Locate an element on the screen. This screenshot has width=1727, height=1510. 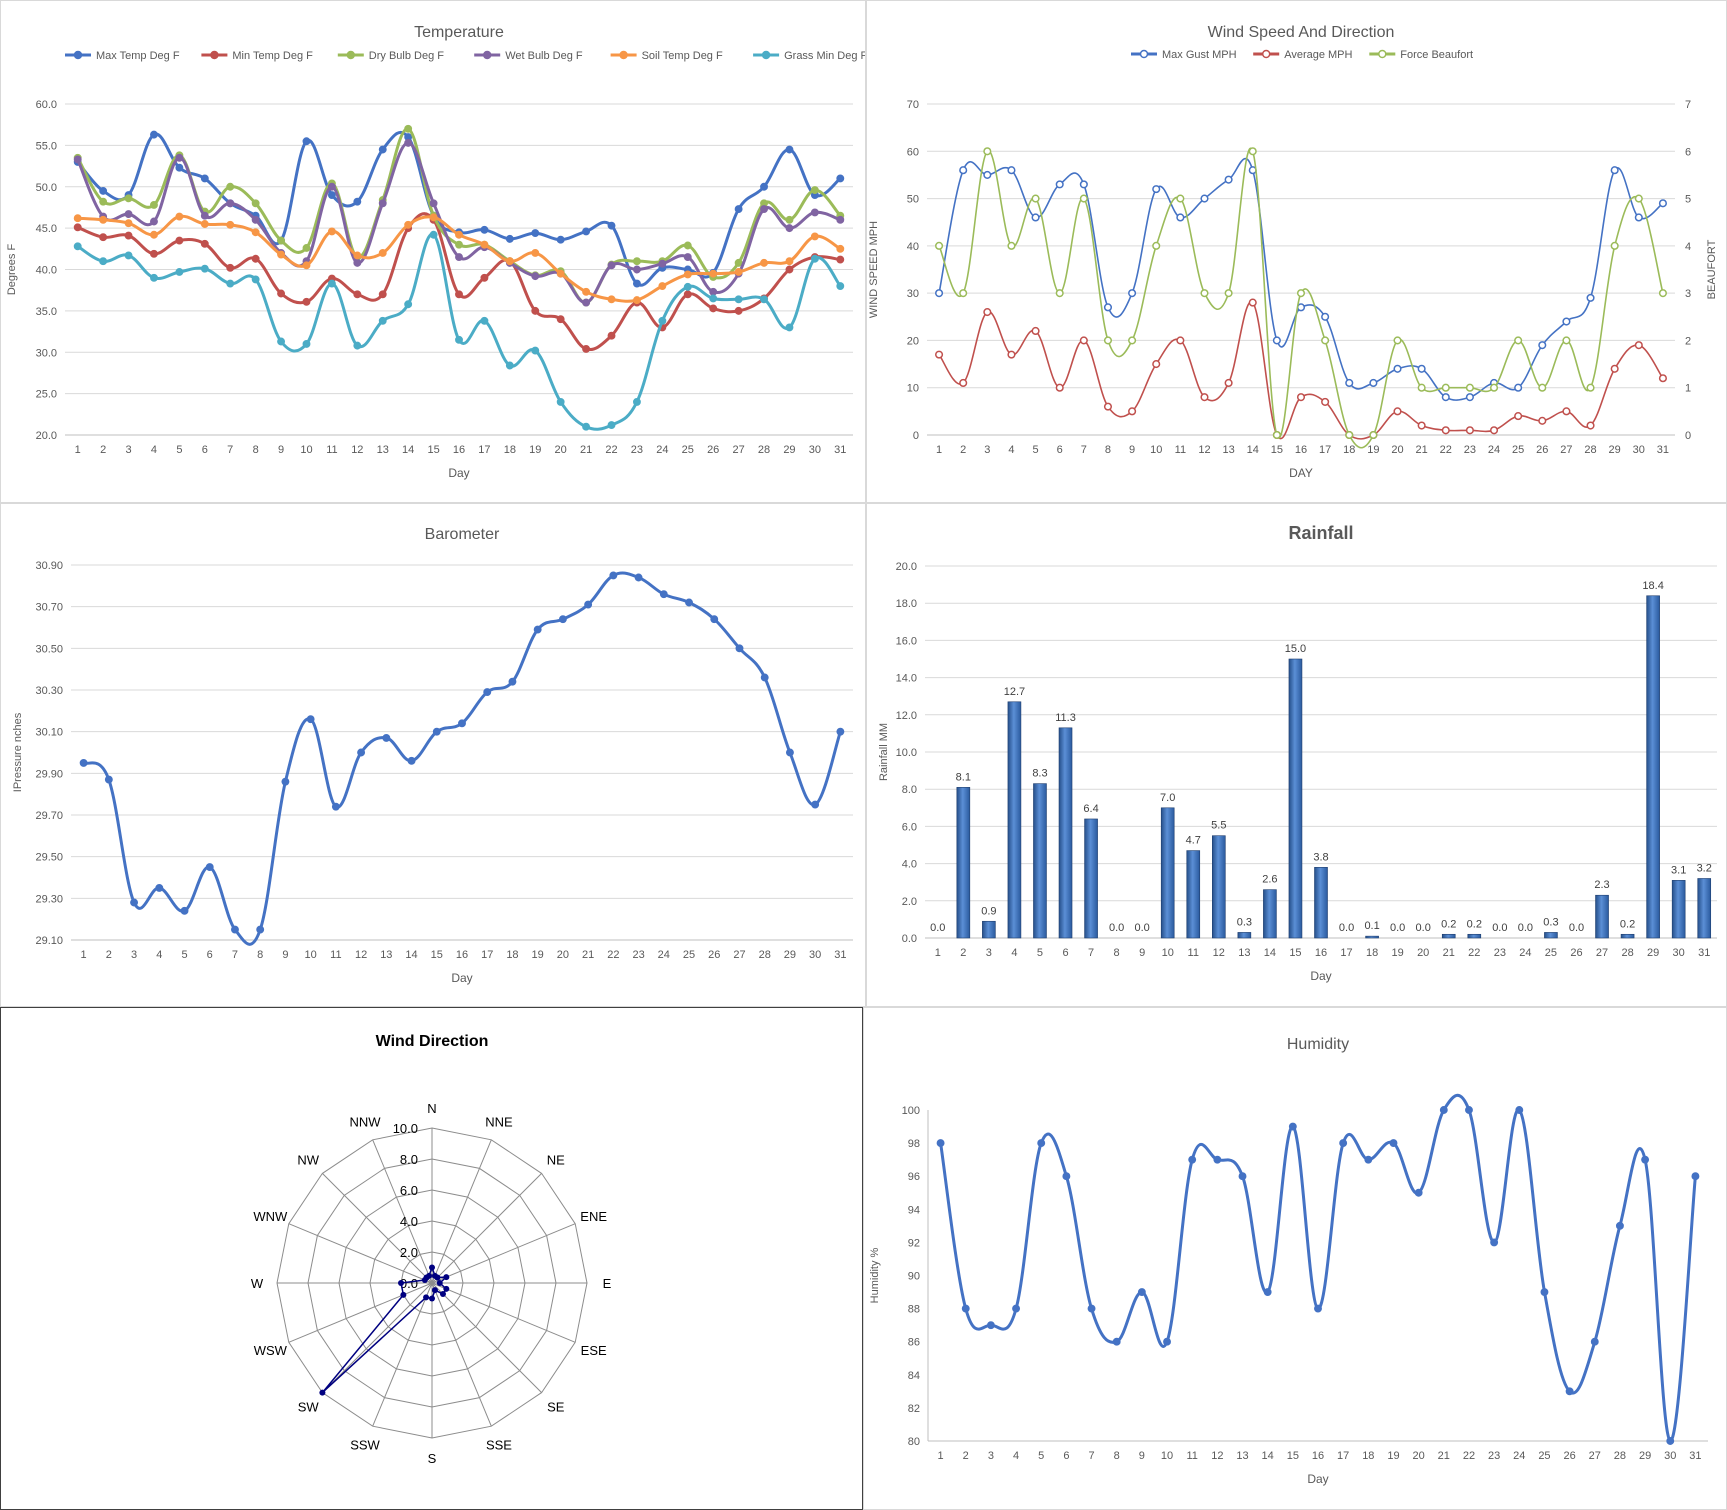
y-tick-label: 55.0 is located at coordinates (46, 146).